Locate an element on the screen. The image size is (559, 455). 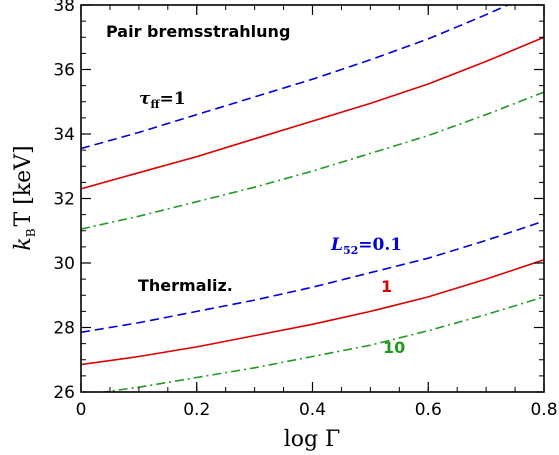
tau-subscript: ff is located at coordinates (155, 104).